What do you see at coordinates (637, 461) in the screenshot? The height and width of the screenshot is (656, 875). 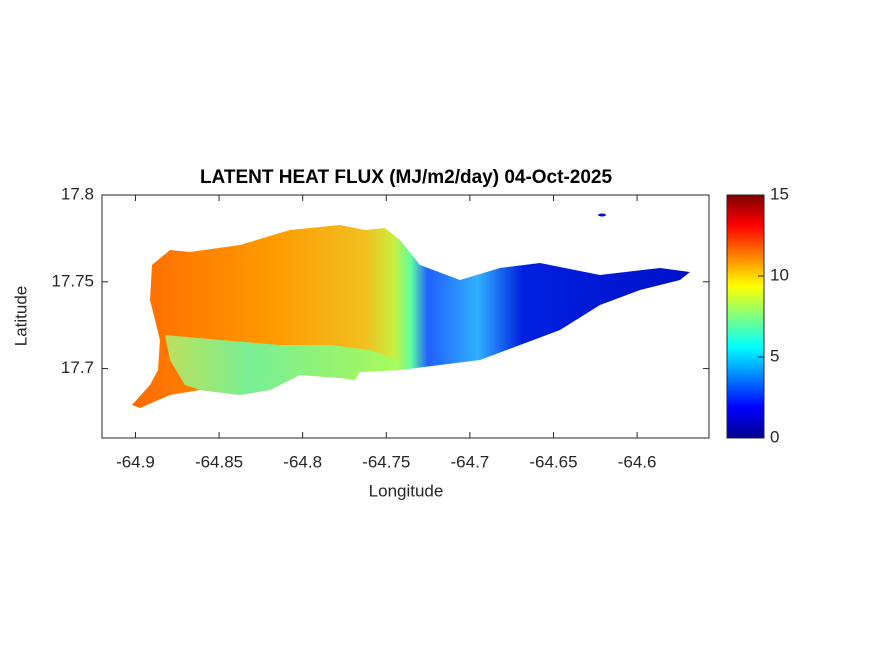 I see `x-tick-label: -64.6` at bounding box center [637, 461].